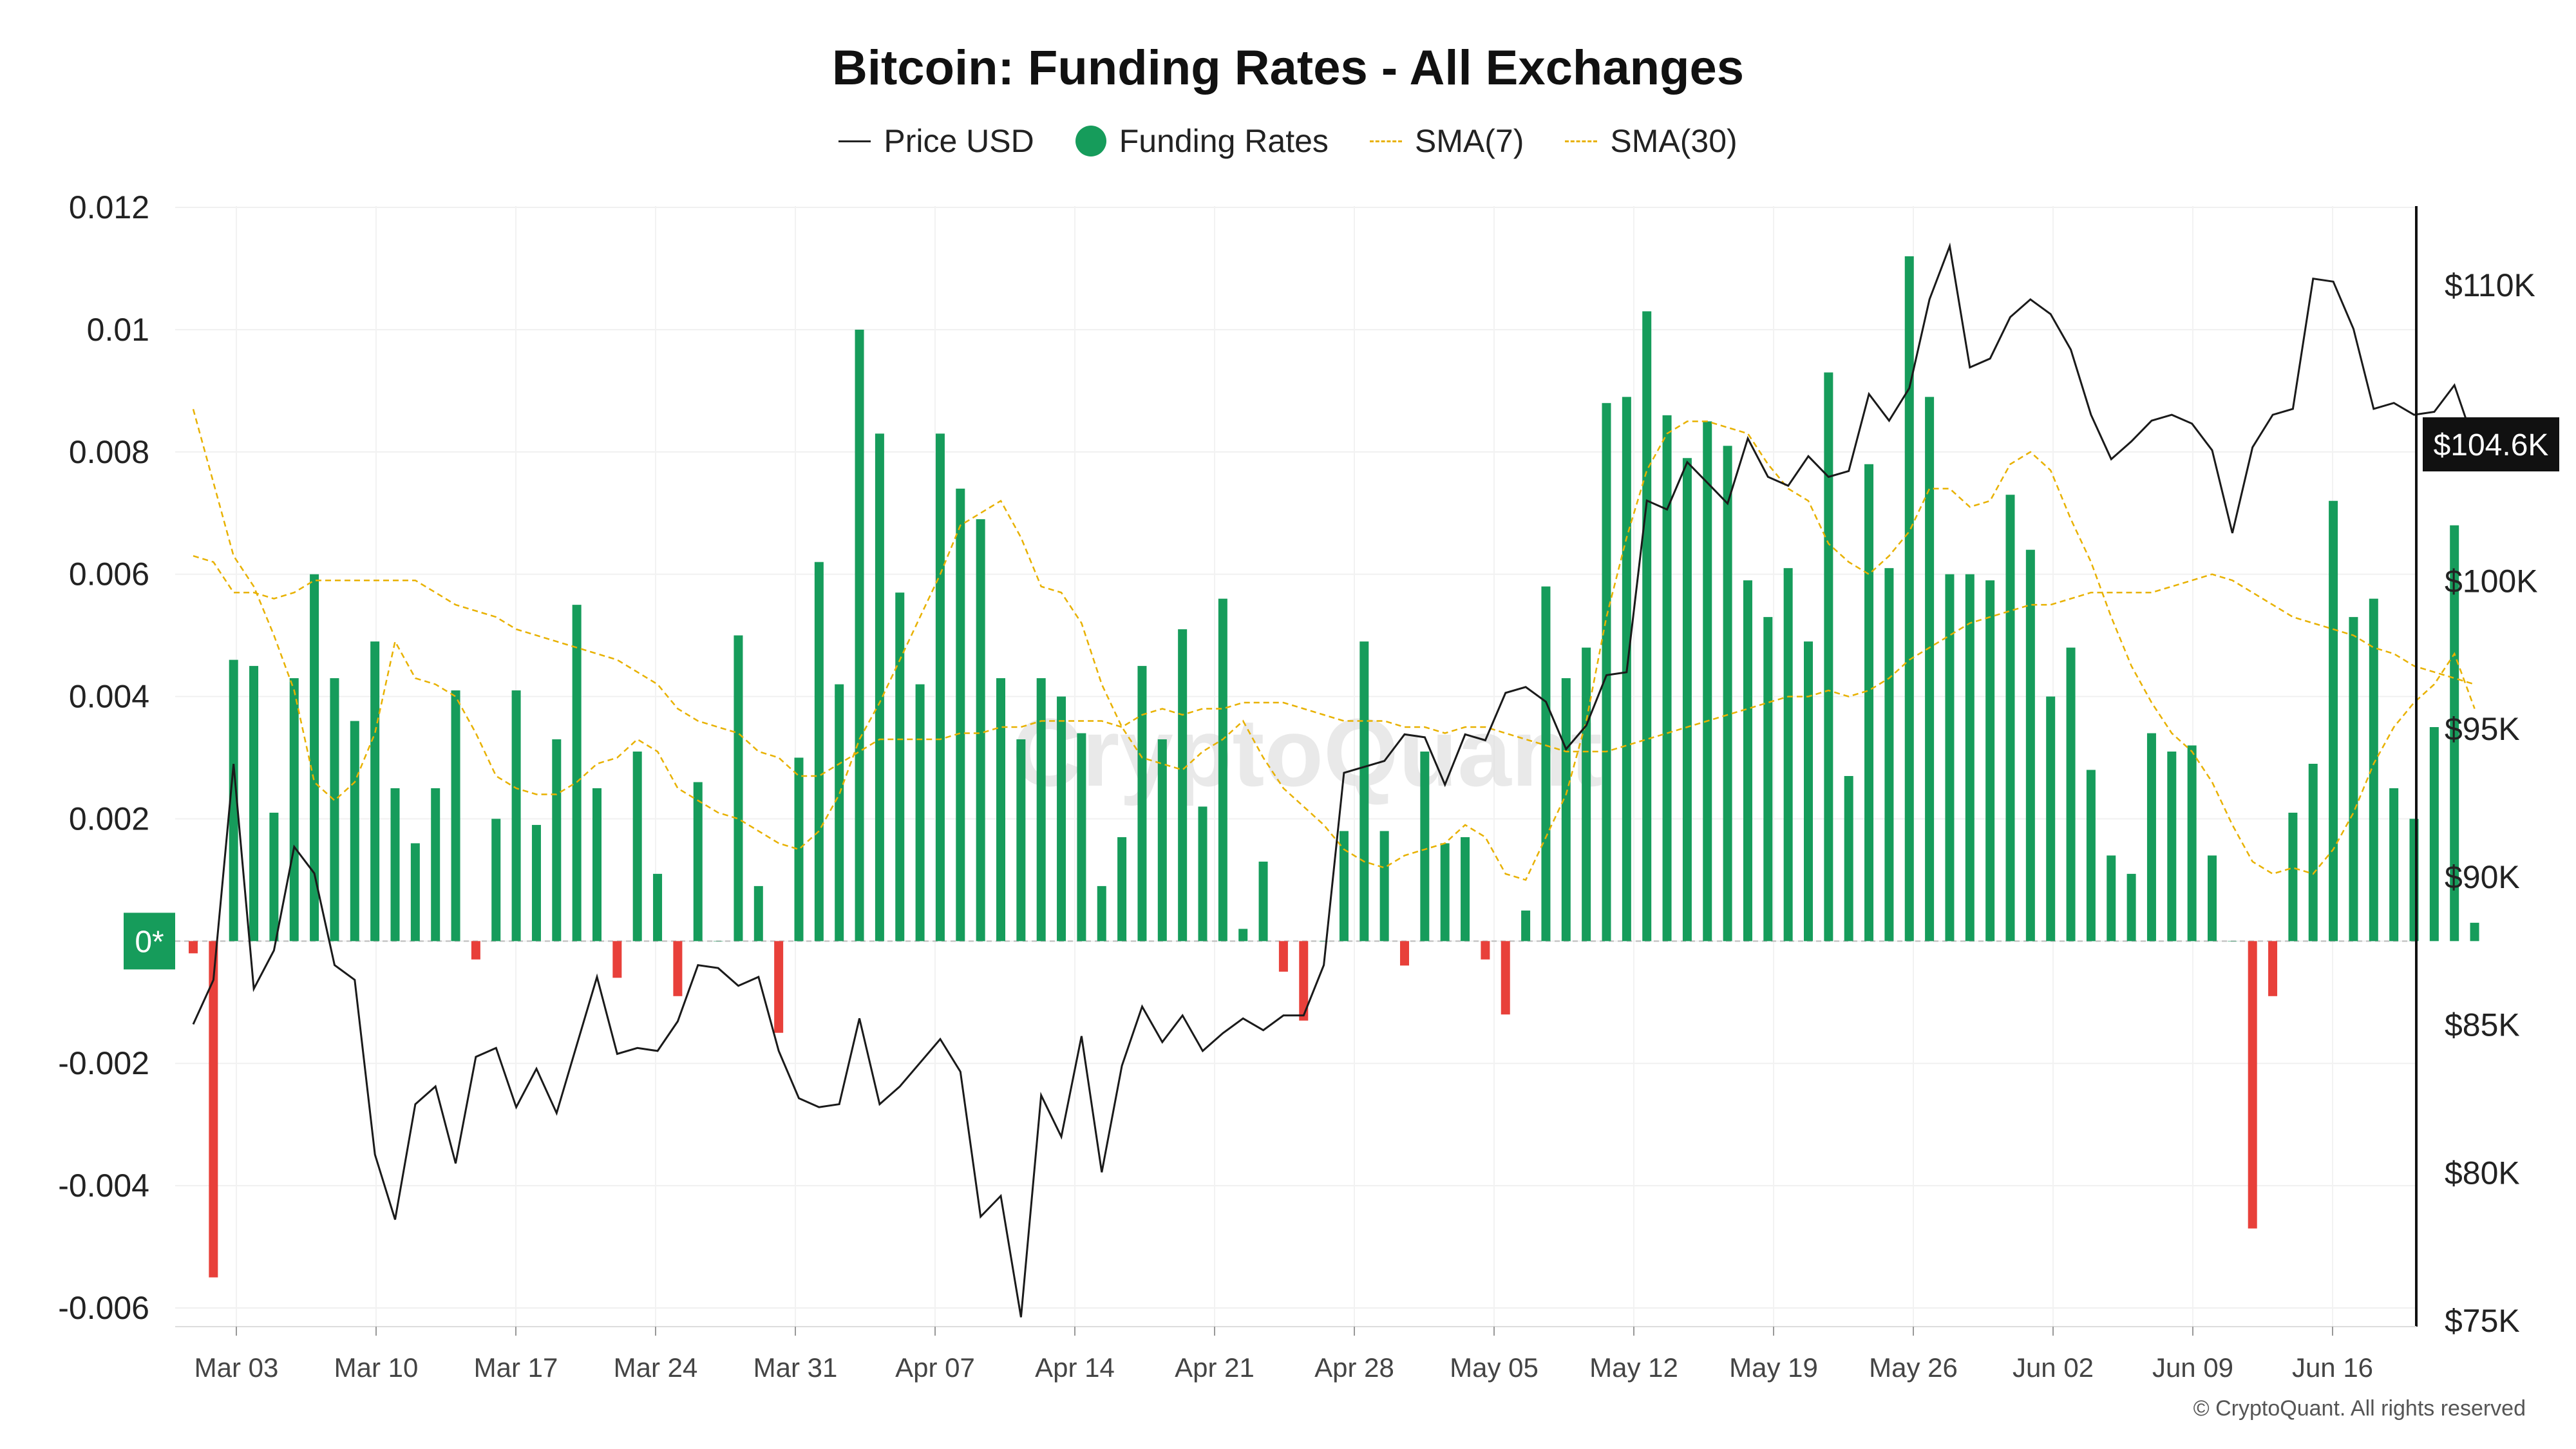 The height and width of the screenshot is (1449, 2576). Describe the element at coordinates (109, 452) in the screenshot. I see `y-left-tick-label: 0.008` at that location.